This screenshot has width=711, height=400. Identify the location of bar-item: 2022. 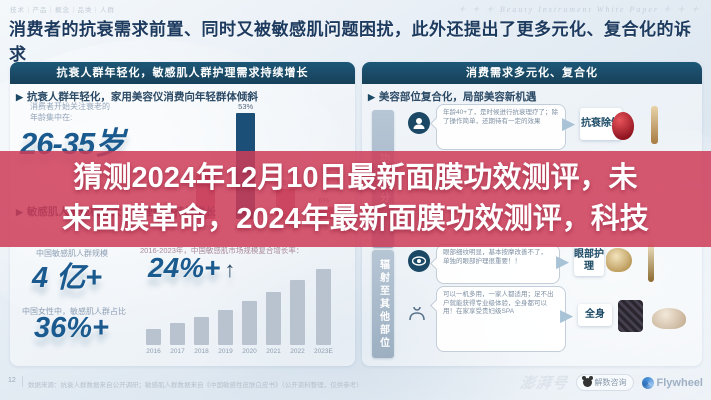
(297, 318).